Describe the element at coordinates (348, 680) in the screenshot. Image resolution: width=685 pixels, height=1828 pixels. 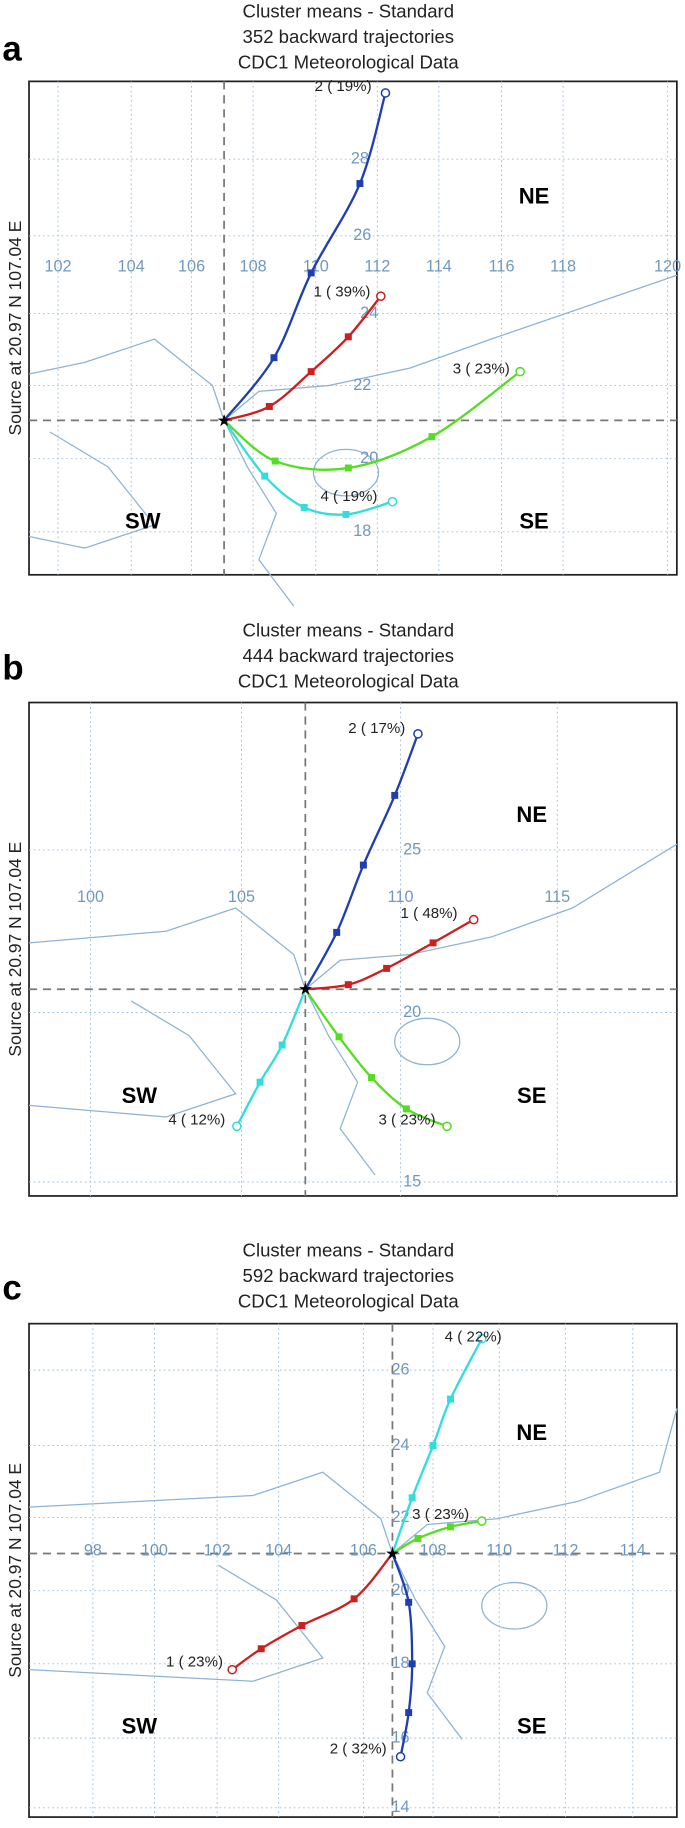
I see `panel-title: CDC1 Meteorological Data` at that location.